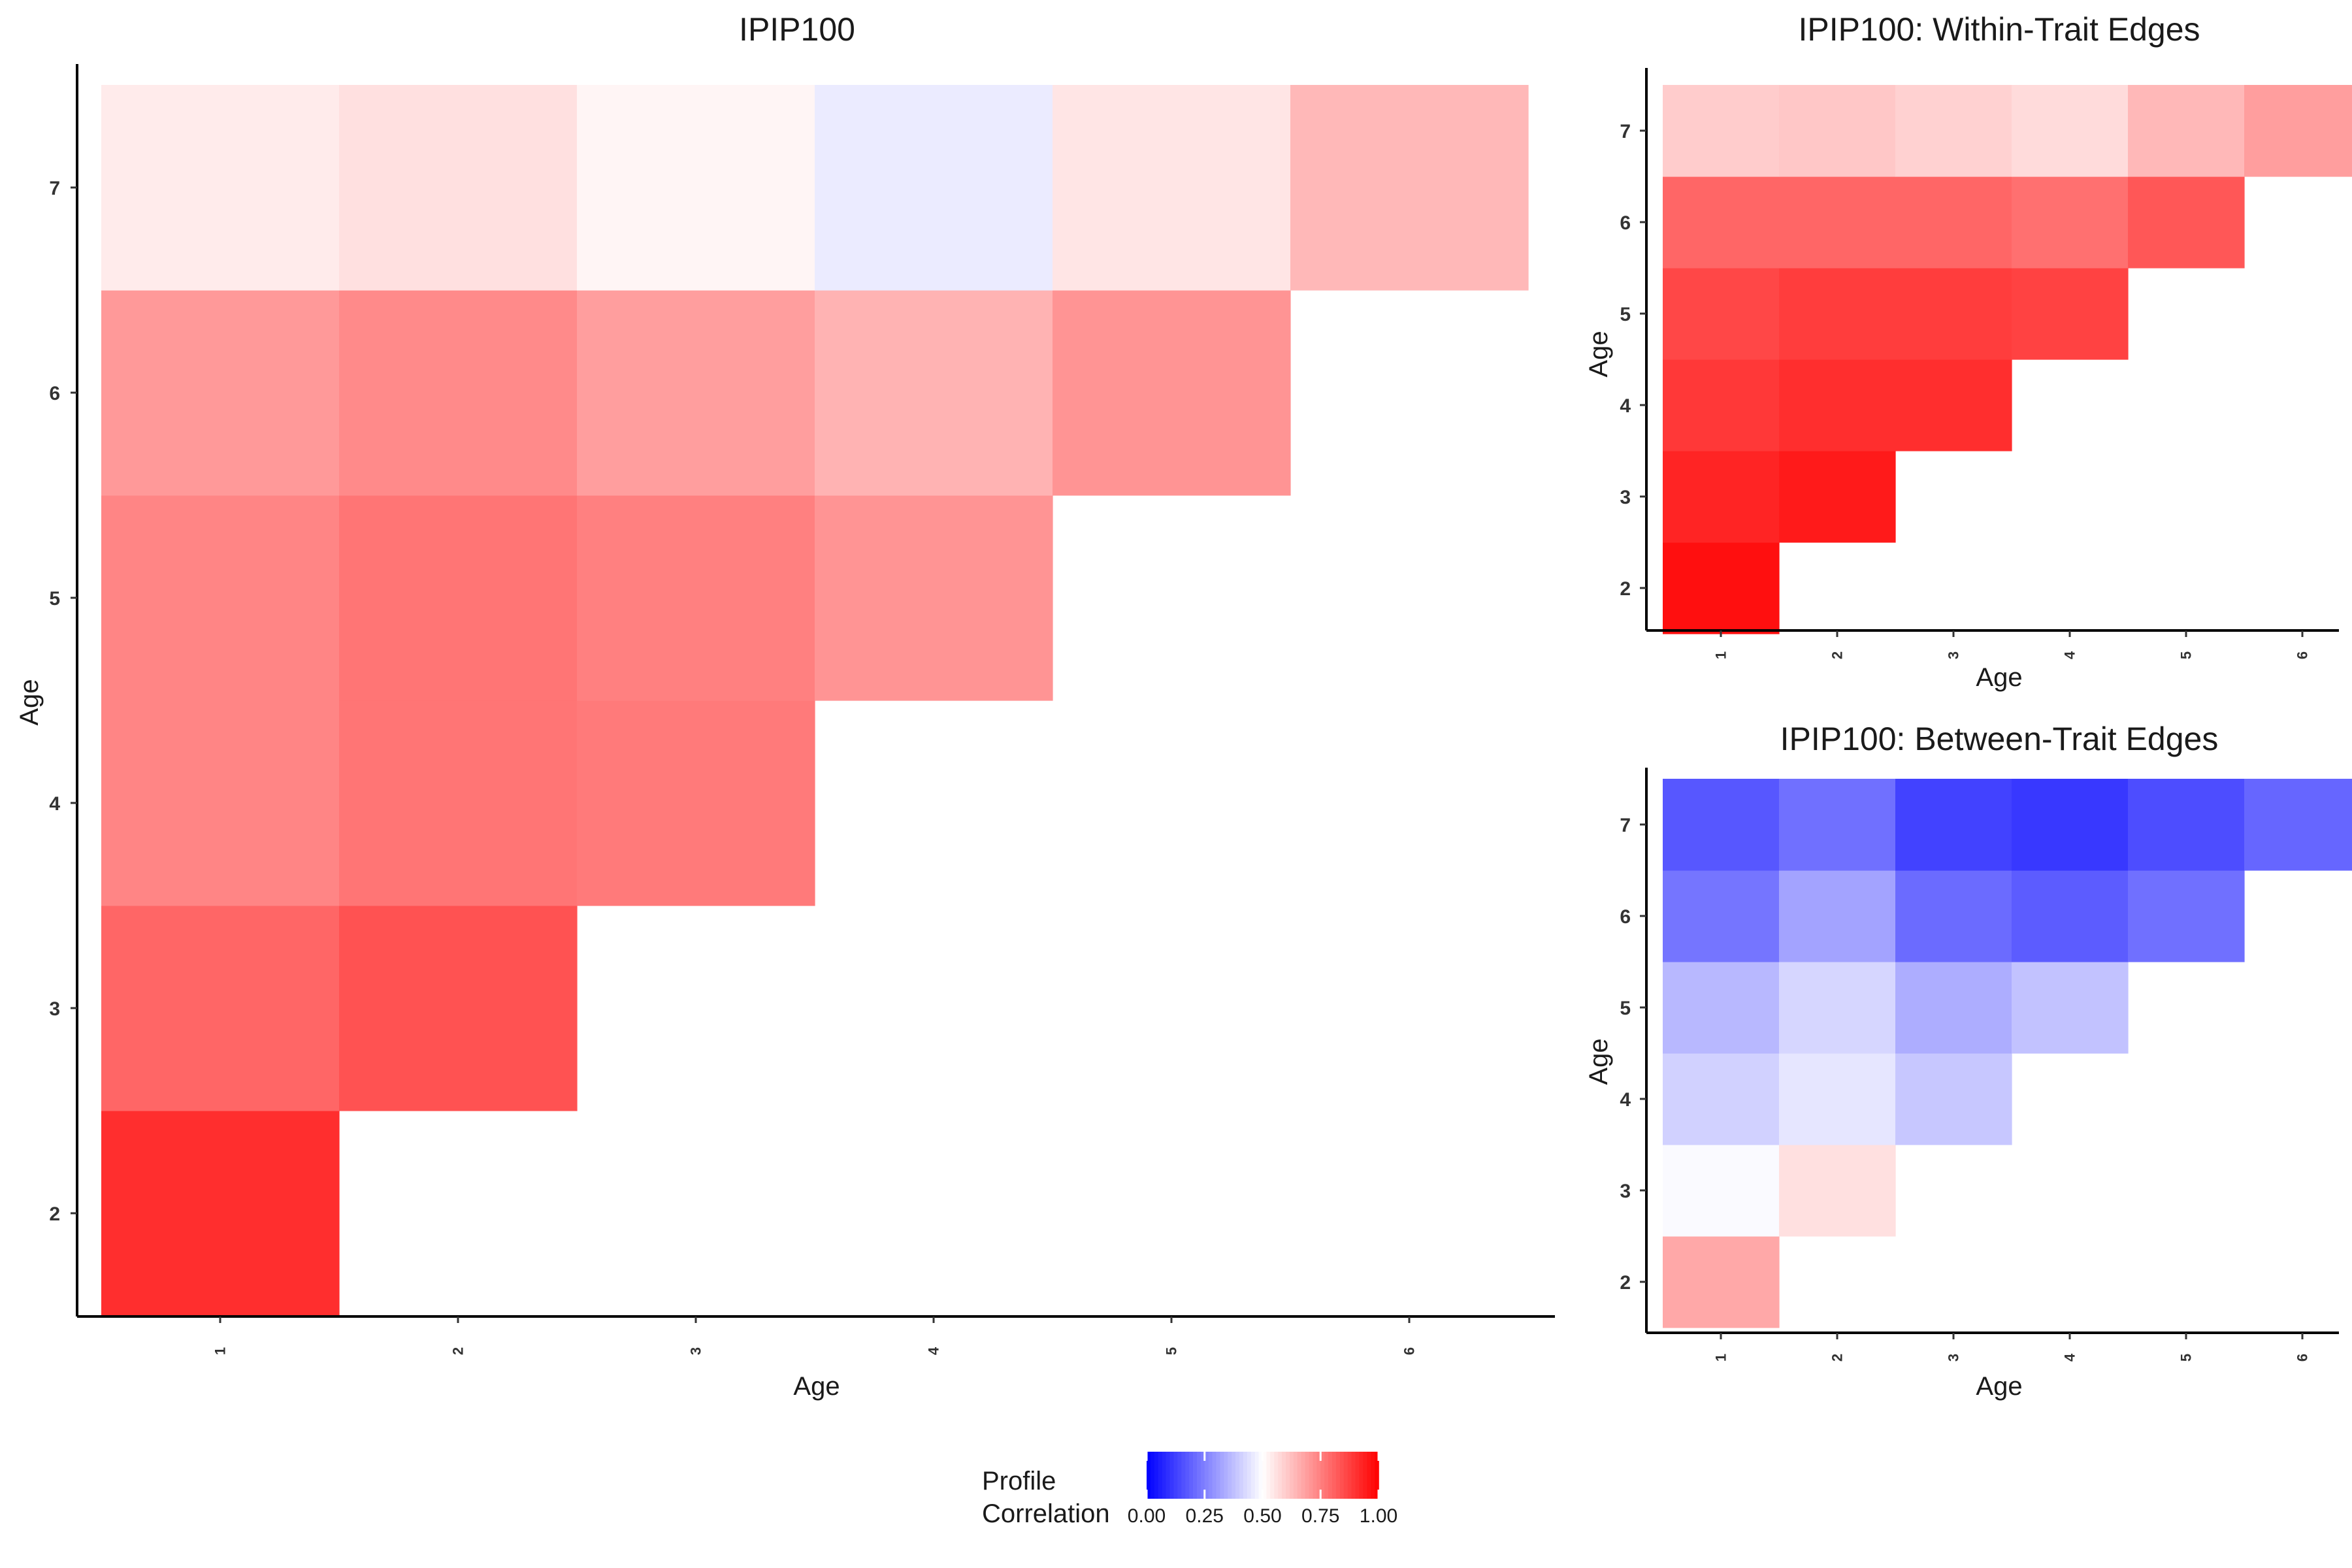  What do you see at coordinates (54, 599) in the screenshot?
I see `y-tick-label: 5` at bounding box center [54, 599].